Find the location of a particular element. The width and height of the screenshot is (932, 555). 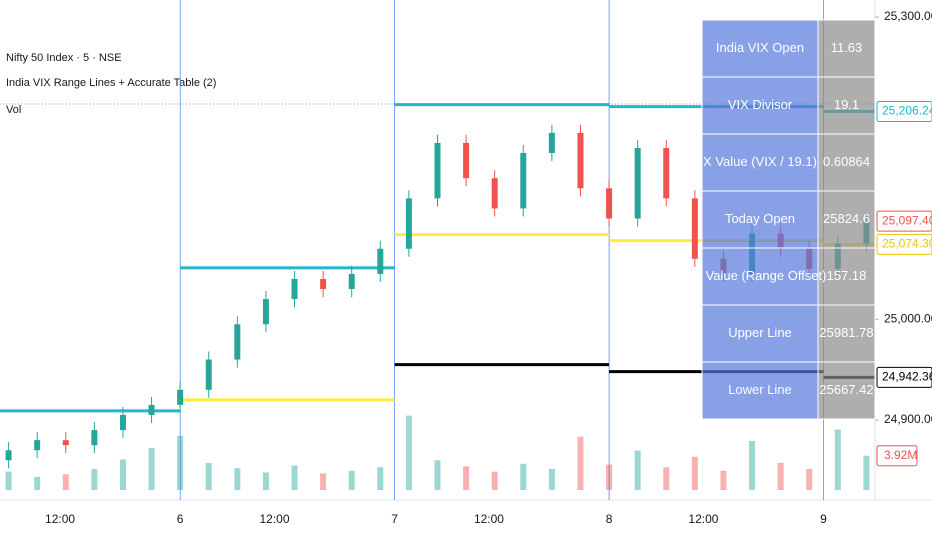

table-value: 157.18 is located at coordinates (847, 275).